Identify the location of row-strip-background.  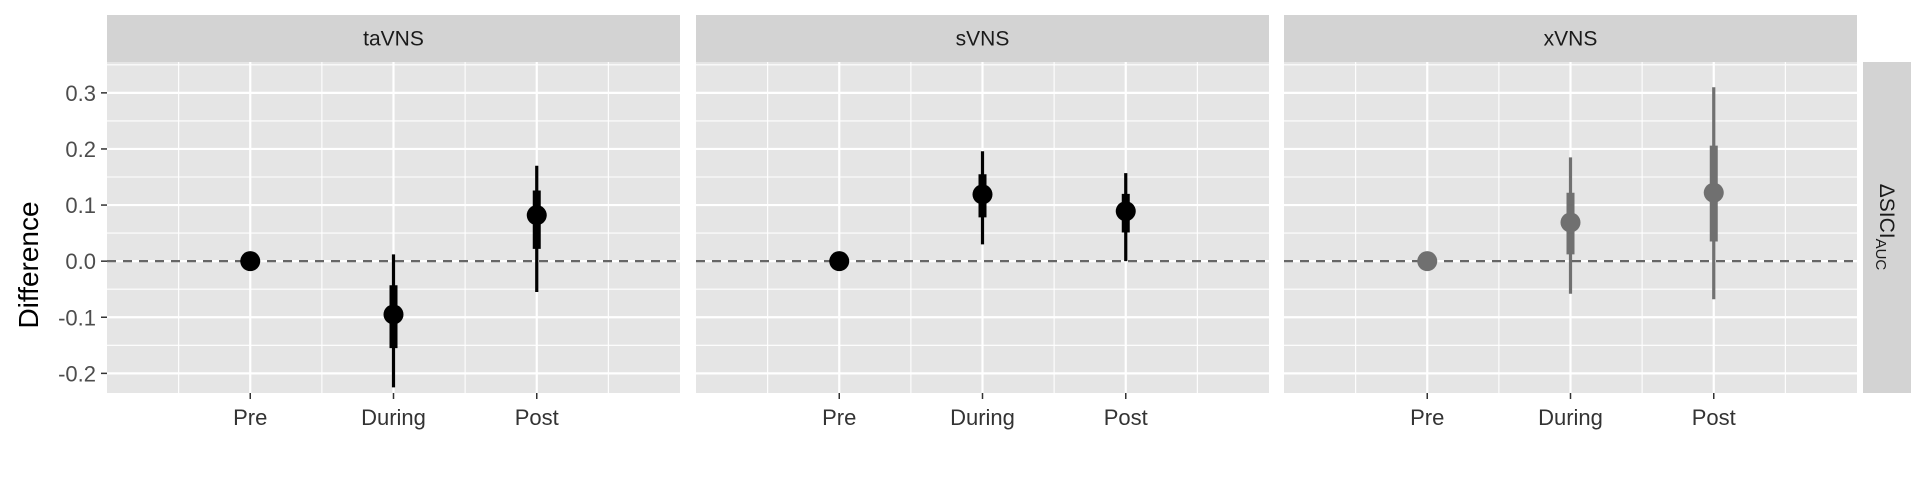
(1887, 227).